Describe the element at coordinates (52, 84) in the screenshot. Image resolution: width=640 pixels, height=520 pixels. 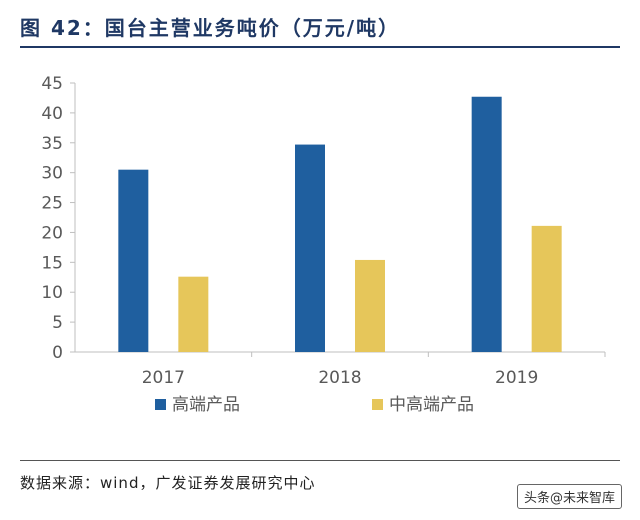
I see `y-tick-label: 45` at that location.